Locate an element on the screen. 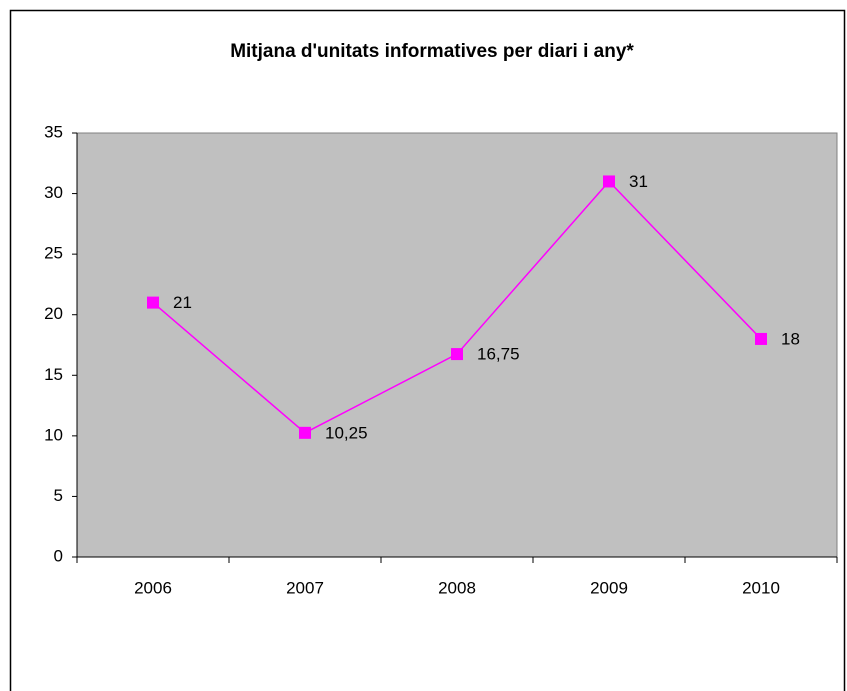 The image size is (847, 691). y-tick-label: 5 is located at coordinates (58, 495).